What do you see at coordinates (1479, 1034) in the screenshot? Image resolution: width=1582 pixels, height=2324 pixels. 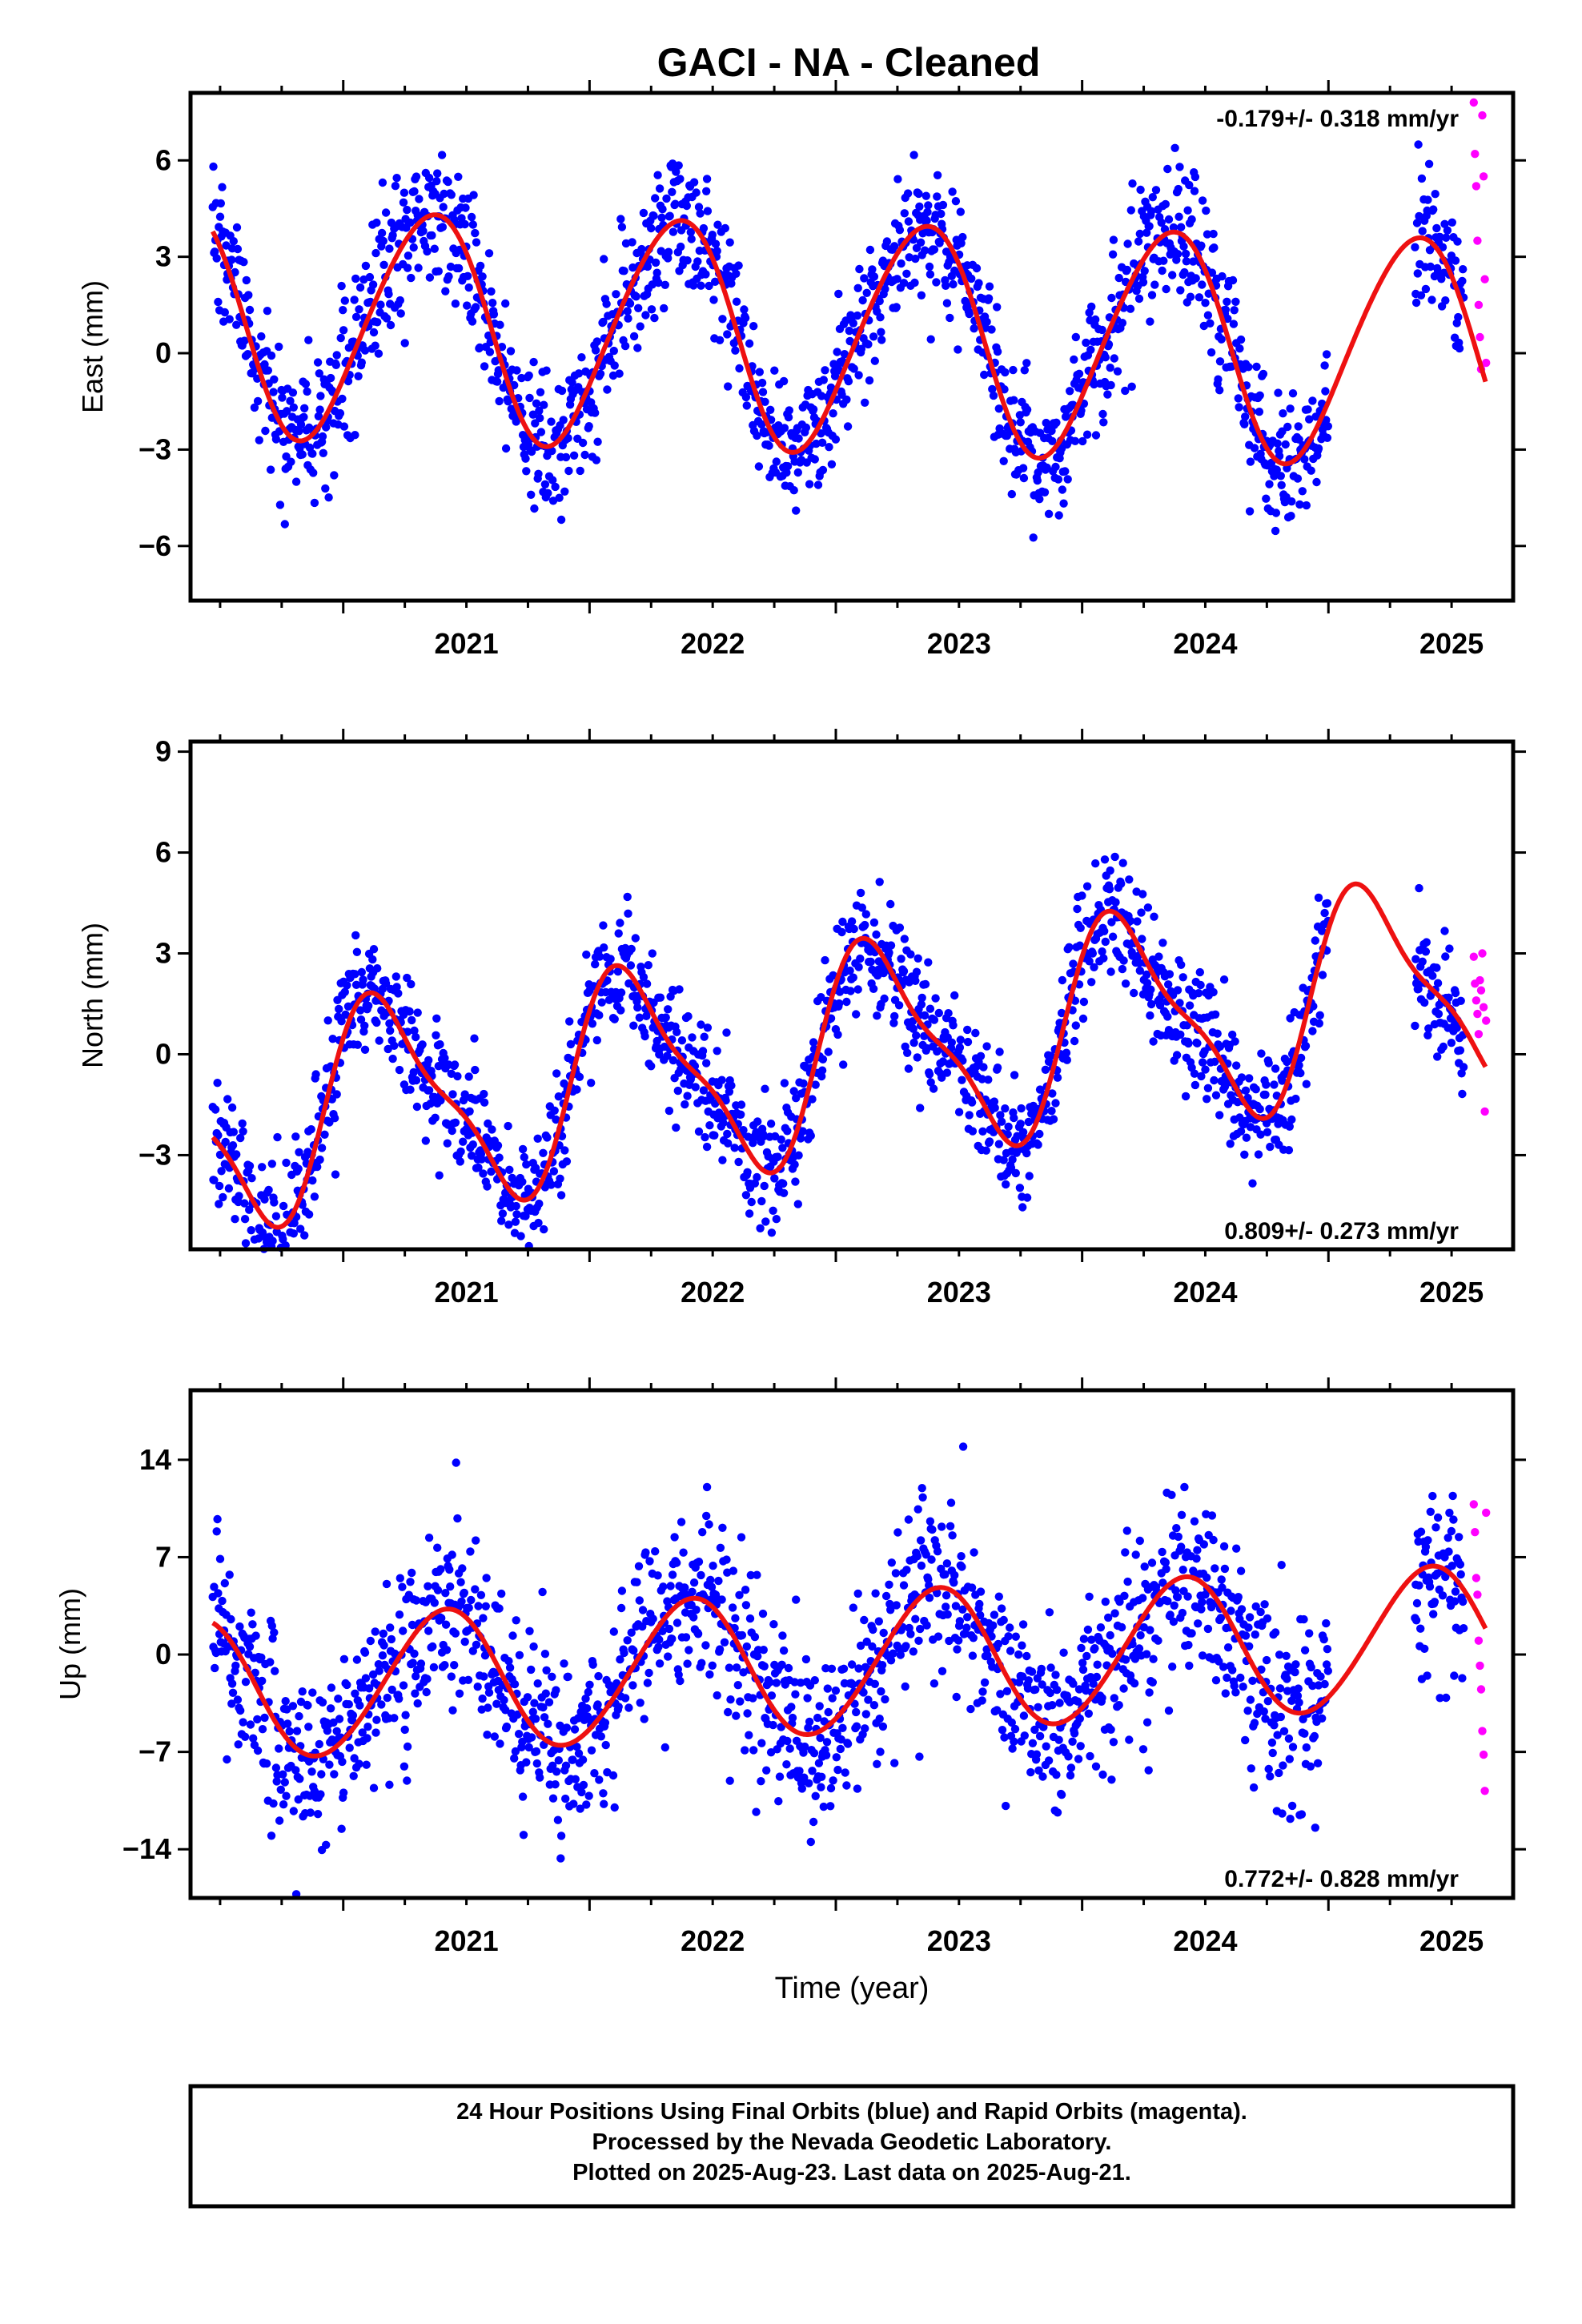 I see `north-rapid-point` at bounding box center [1479, 1034].